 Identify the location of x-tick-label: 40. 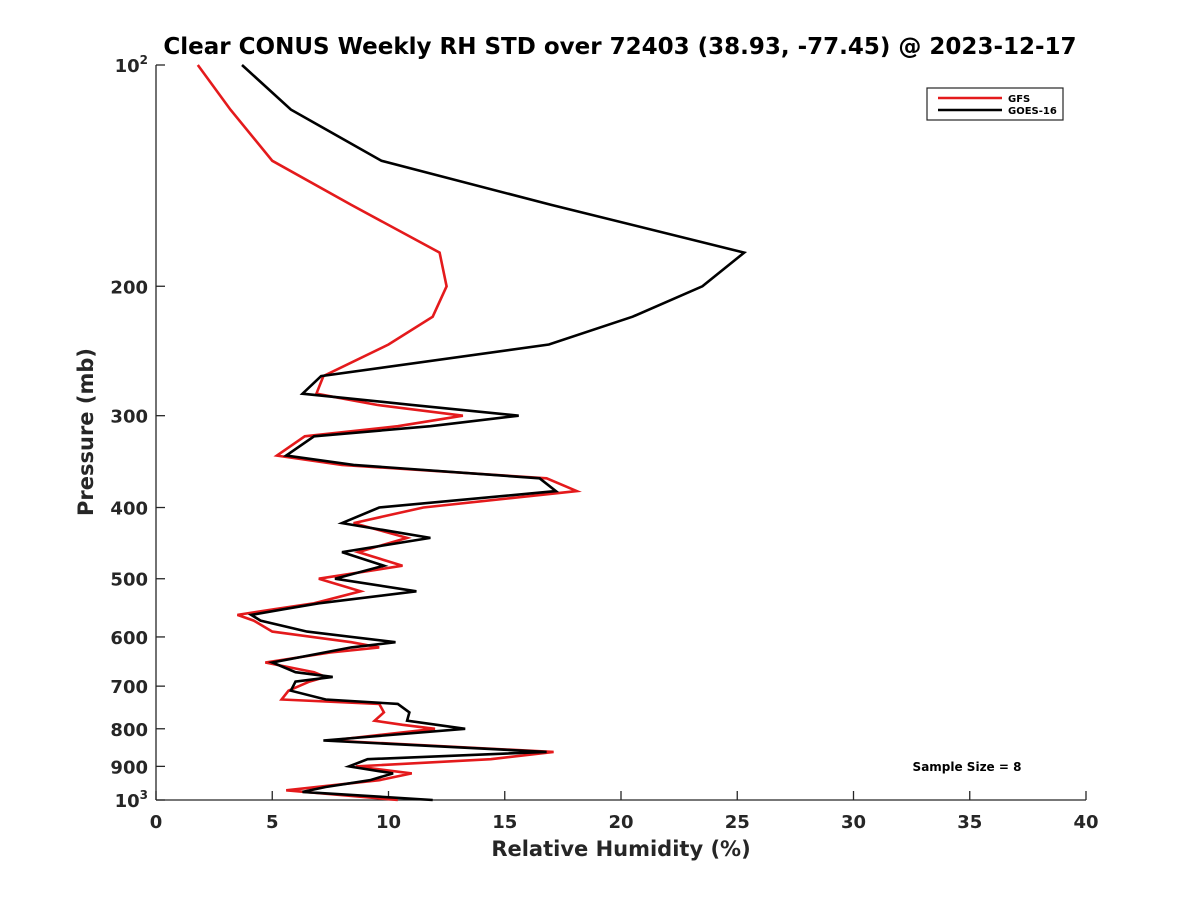
(1085, 822).